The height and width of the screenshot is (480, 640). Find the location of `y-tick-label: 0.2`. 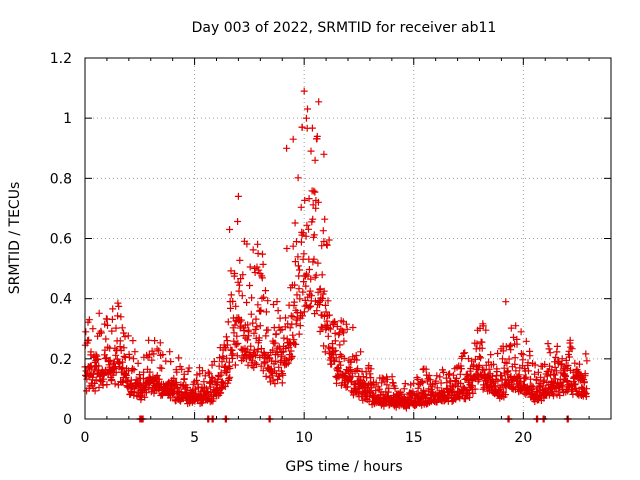

y-tick-label: 0.2 is located at coordinates (61, 360).